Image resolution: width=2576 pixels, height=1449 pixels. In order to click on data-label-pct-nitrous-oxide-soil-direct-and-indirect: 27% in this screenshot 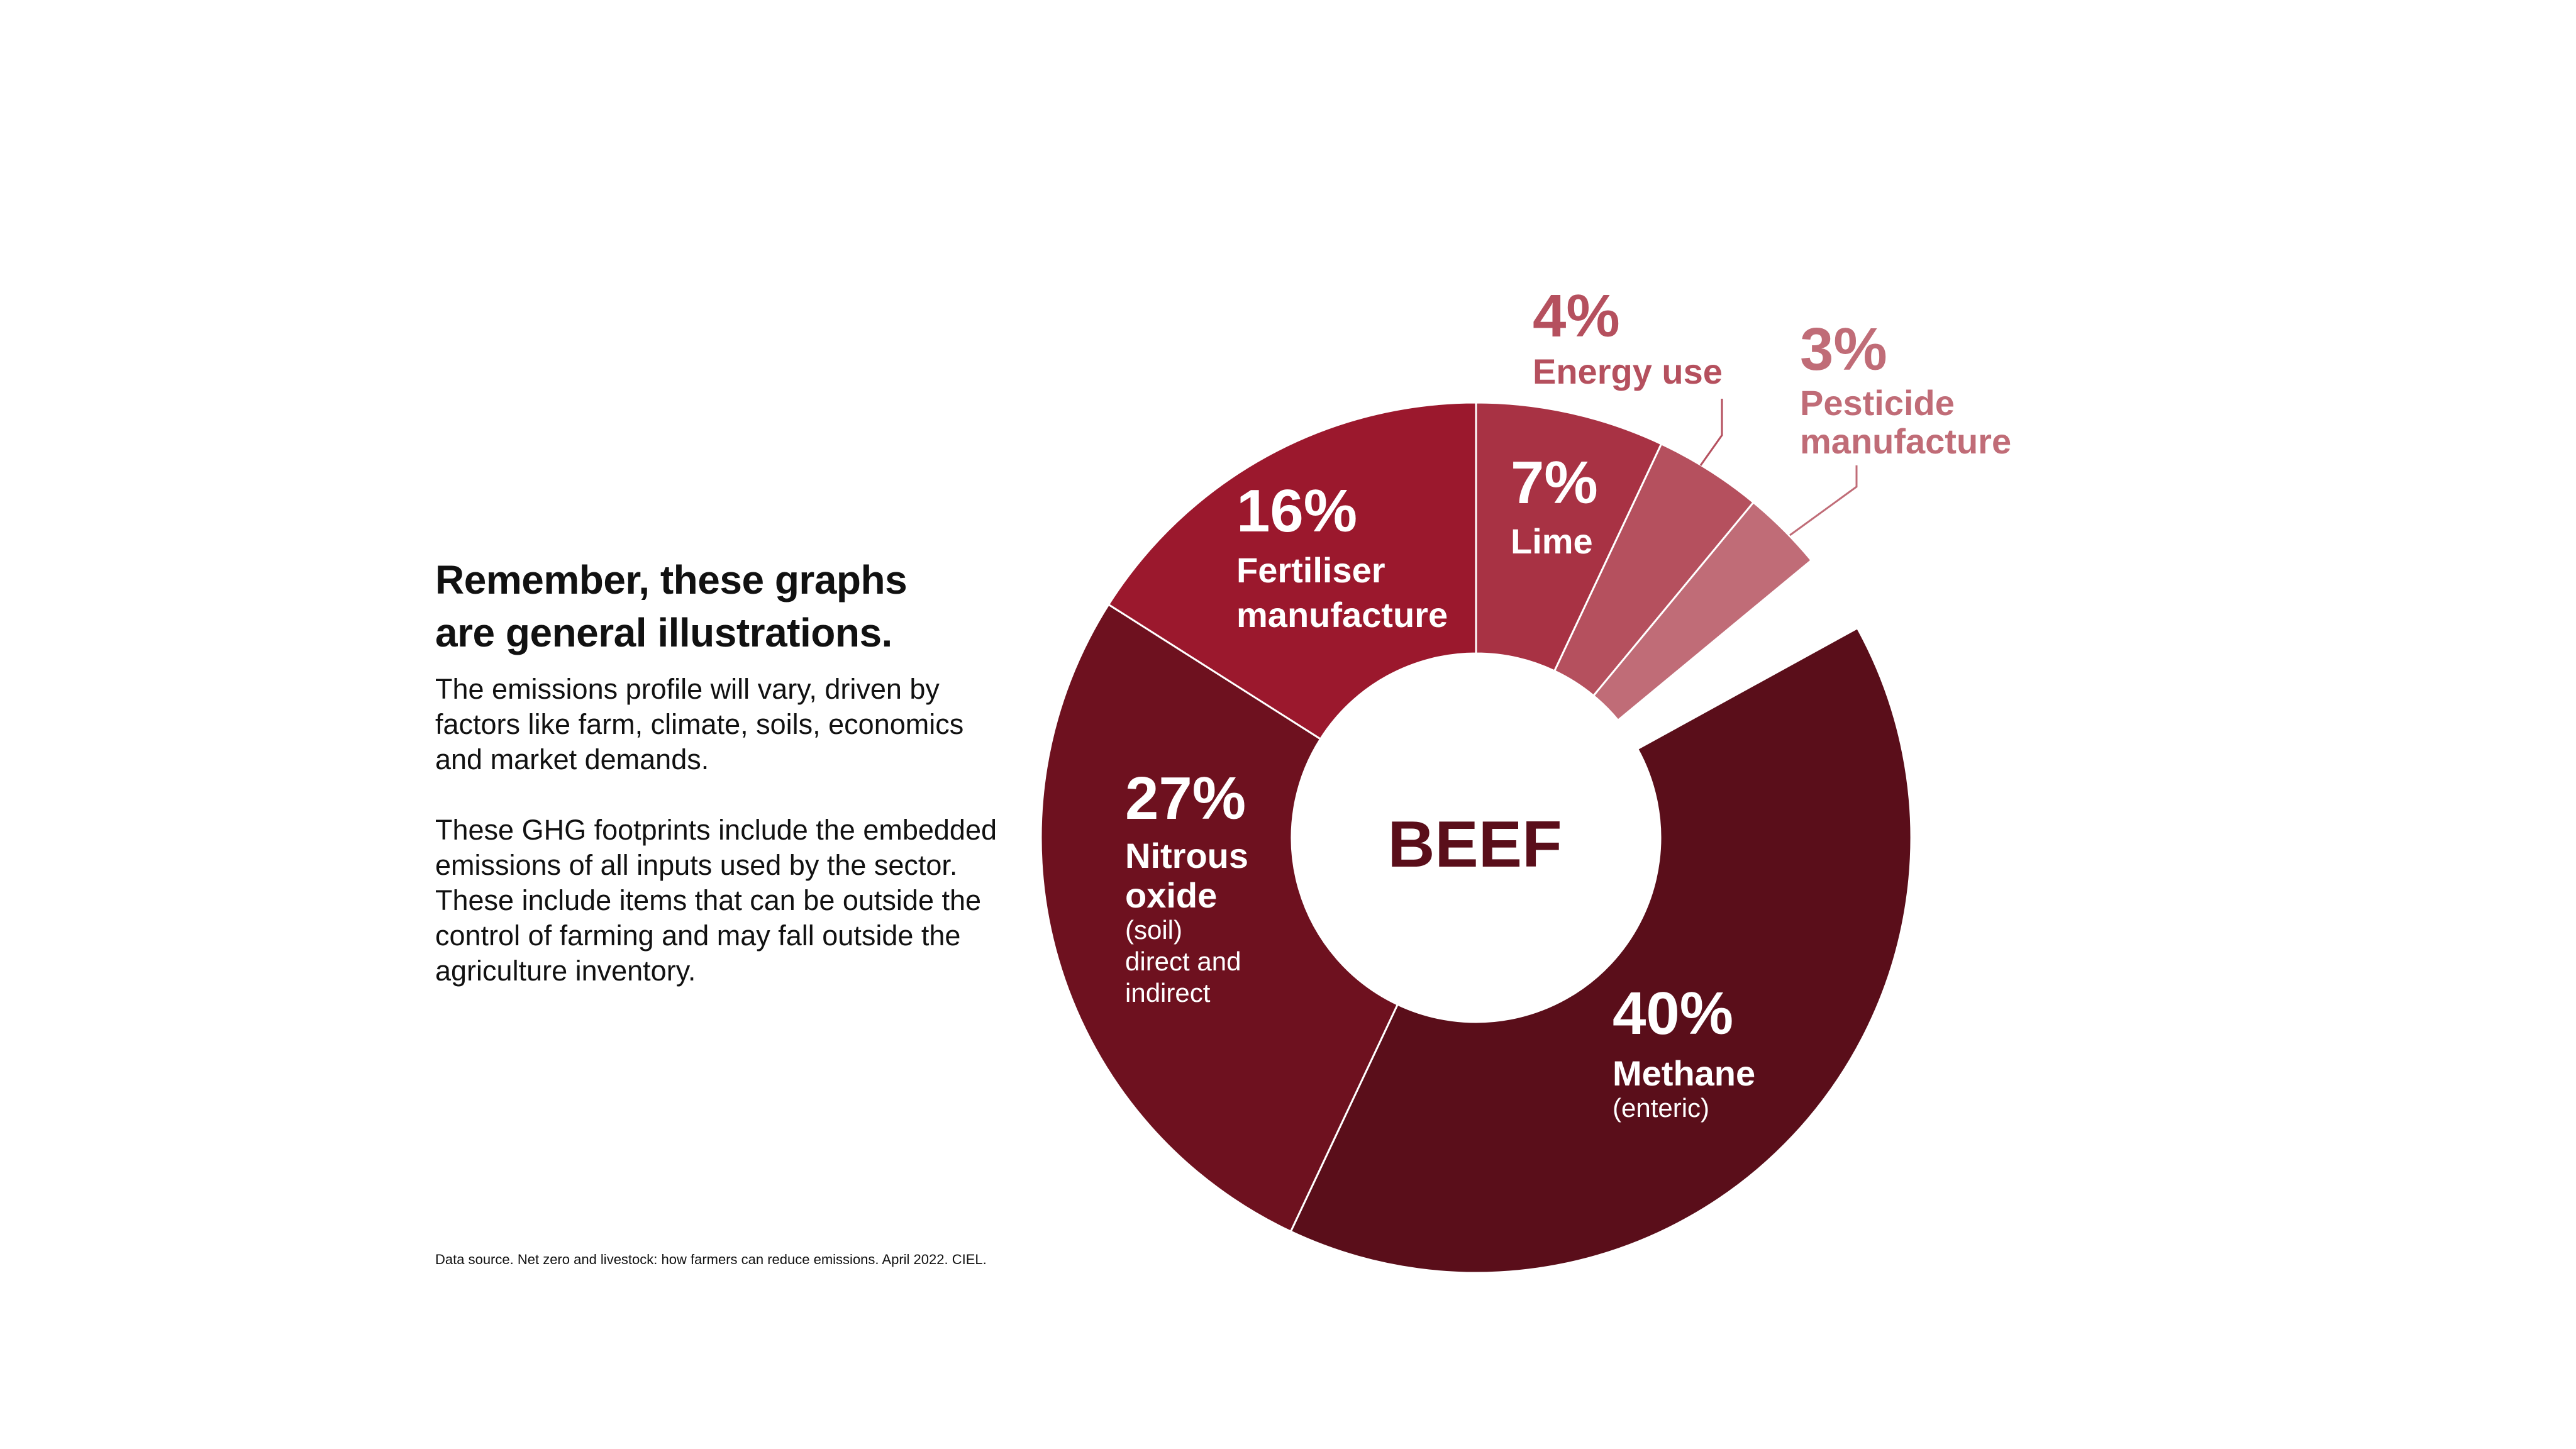, I will do `click(1185, 798)`.